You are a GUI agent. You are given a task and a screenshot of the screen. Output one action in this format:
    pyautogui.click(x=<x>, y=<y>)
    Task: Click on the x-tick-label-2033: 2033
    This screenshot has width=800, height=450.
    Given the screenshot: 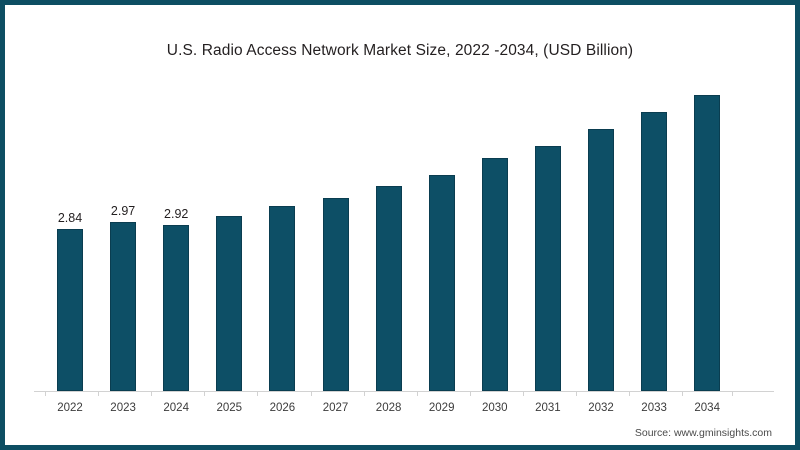 What is the action you would take?
    pyautogui.click(x=654, y=408)
    